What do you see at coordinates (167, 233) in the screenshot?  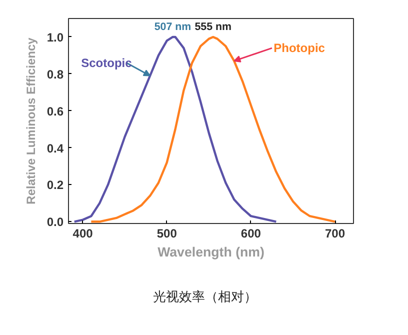 I see `x-tick-label: 500` at bounding box center [167, 233].